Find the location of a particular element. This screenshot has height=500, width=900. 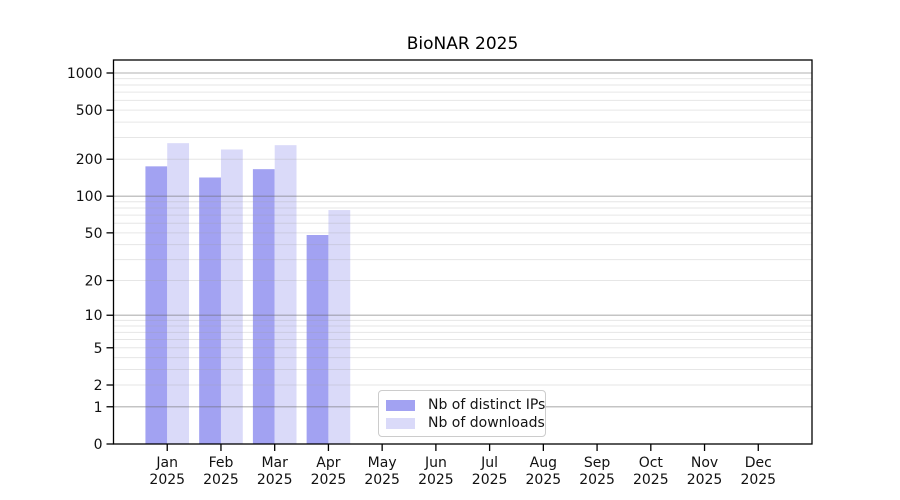

y-tick-label-0: 0 is located at coordinates (98, 445).